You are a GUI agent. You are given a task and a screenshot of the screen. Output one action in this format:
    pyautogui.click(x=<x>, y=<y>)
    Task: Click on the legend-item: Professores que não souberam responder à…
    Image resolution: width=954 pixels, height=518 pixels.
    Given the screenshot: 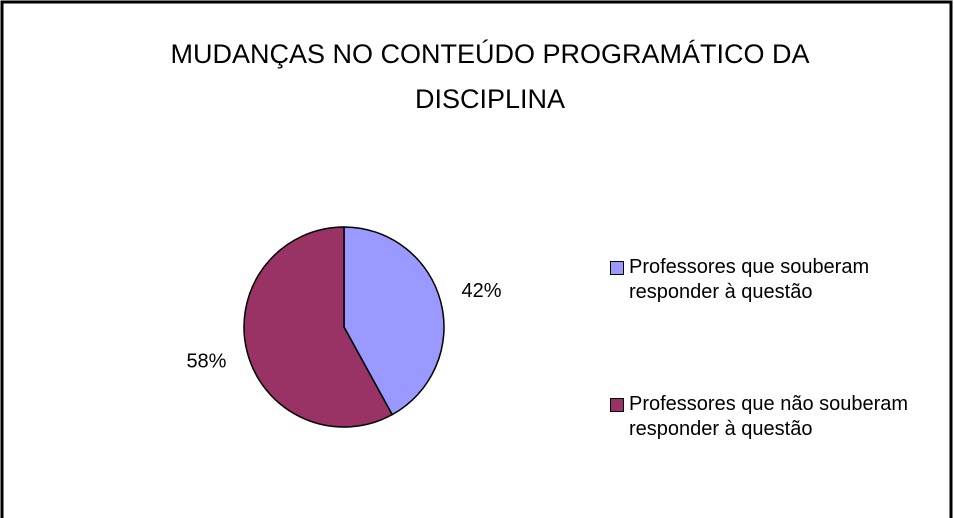 What is the action you would take?
    pyautogui.click(x=765, y=417)
    